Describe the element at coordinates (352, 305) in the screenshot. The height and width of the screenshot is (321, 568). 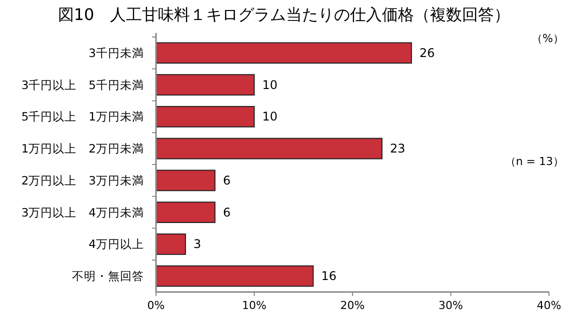
I see `x-tick-label: 20%` at that location.